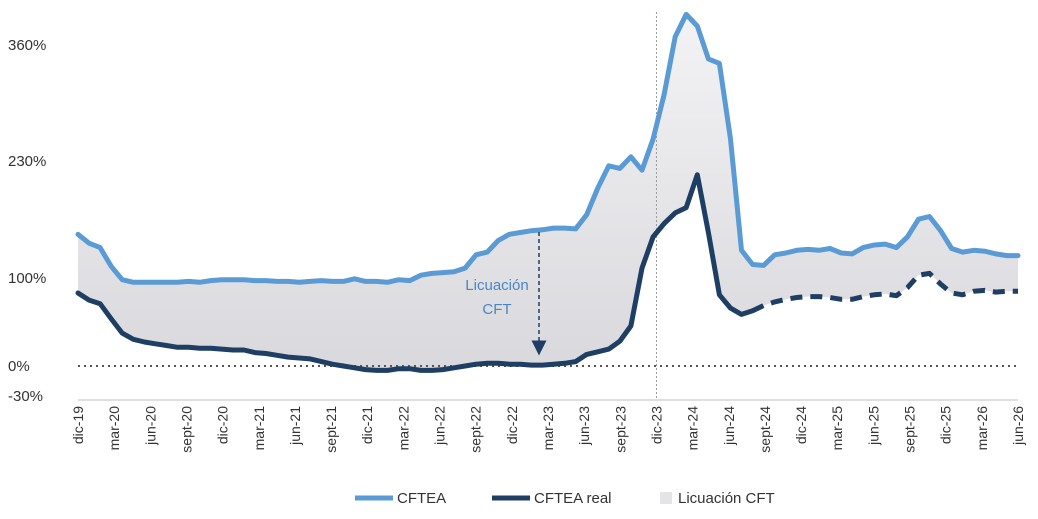  What do you see at coordinates (331, 429) in the screenshot?
I see `x-tick-label: sept-21` at bounding box center [331, 429].